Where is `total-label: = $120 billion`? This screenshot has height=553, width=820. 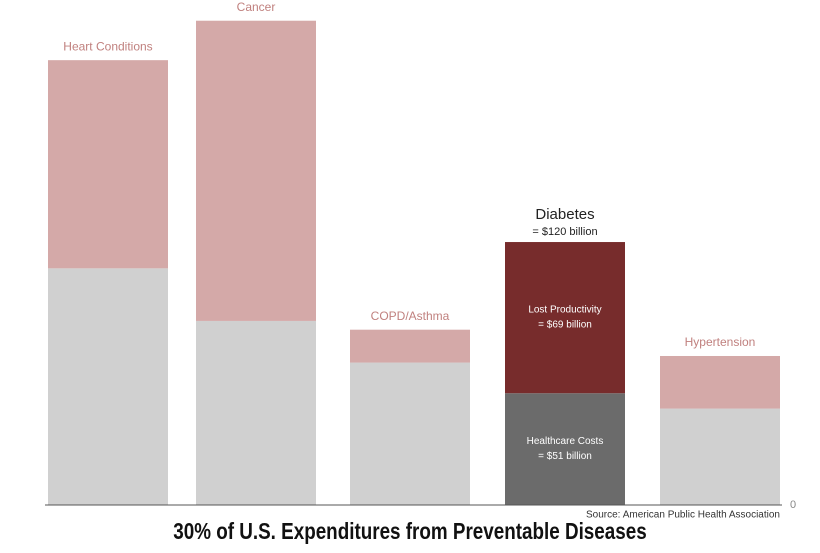
total-label: = $120 billion is located at coordinates (564, 232).